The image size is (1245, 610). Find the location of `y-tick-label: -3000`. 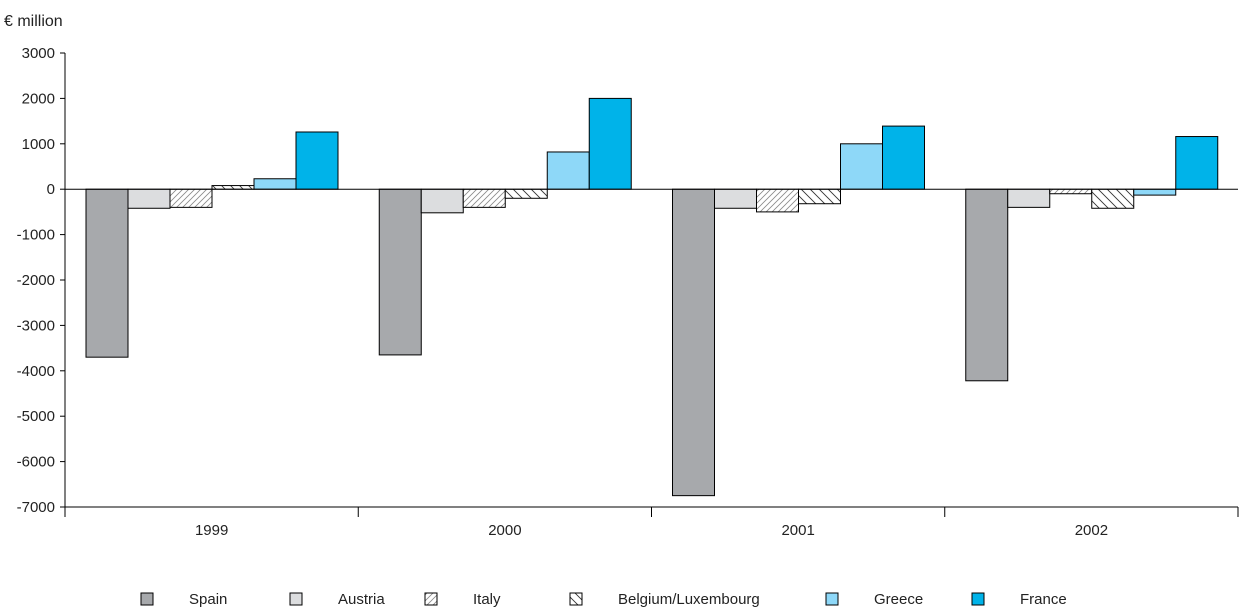

y-tick-label: -3000 is located at coordinates (36, 325).